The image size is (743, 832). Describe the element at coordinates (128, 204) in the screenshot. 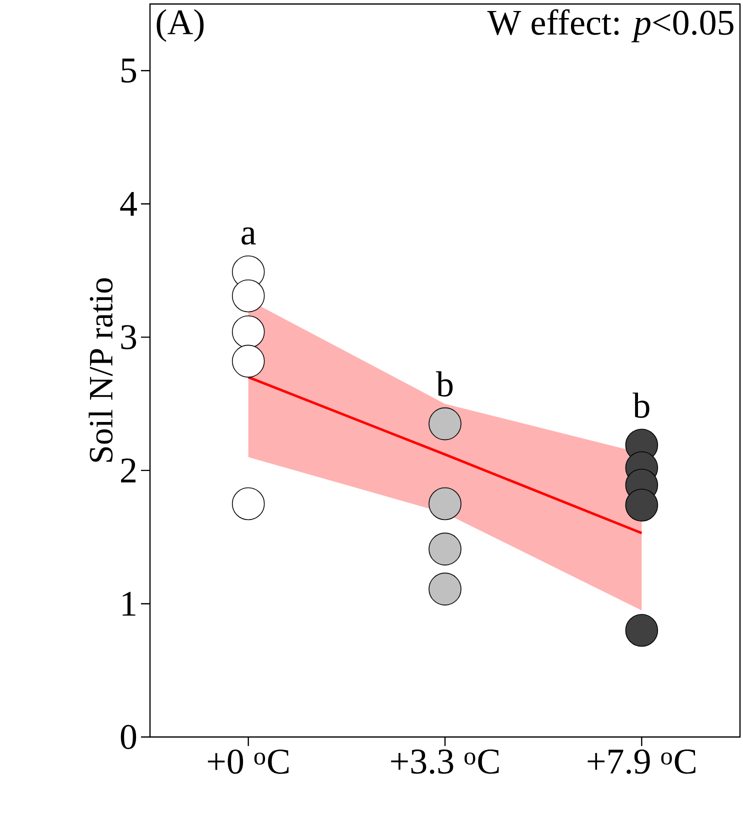

I see `y-tick-label: 4` at that location.